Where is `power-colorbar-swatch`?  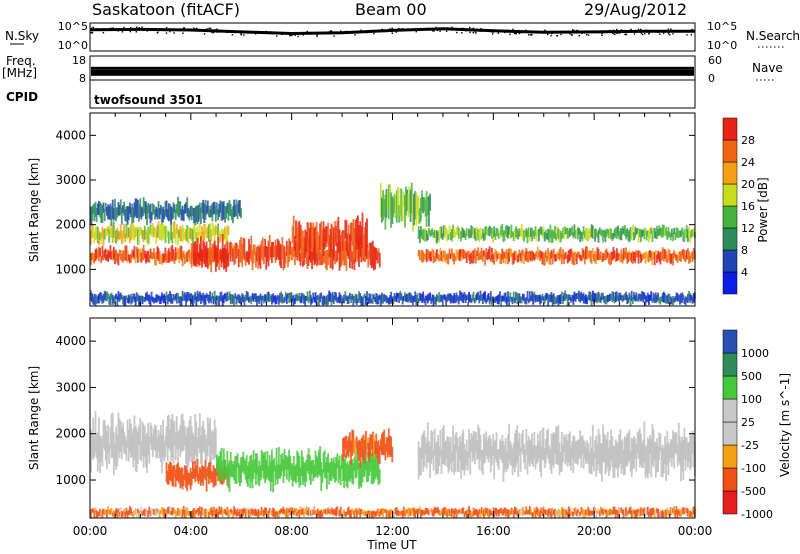
power-colorbar-swatch is located at coordinates (730, 239).